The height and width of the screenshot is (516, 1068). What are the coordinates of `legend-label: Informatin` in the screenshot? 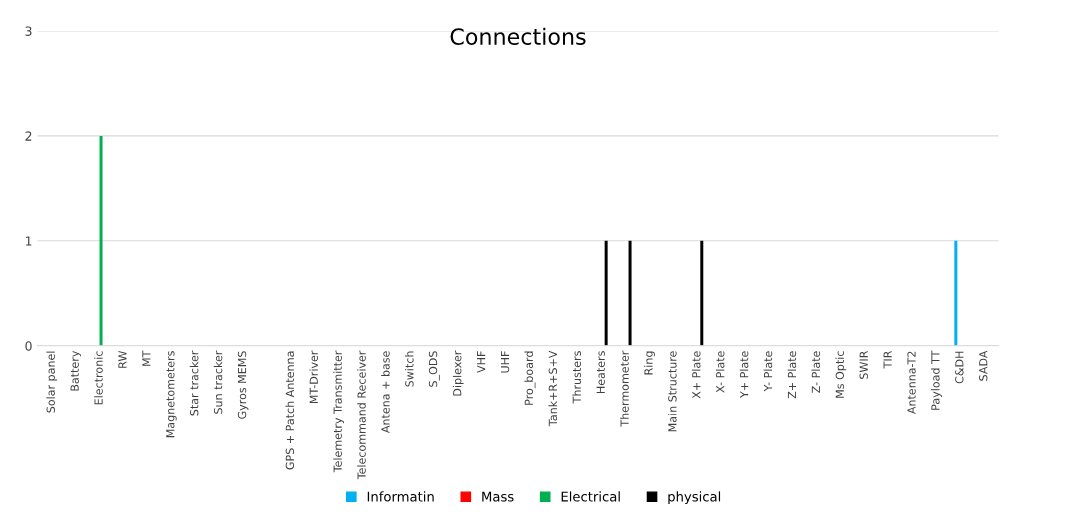 It's located at (400, 496).